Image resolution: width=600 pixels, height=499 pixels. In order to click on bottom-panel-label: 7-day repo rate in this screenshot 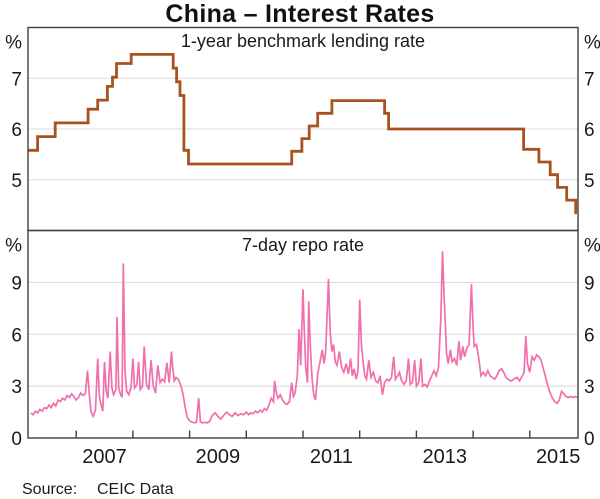, I will do `click(303, 245)`.